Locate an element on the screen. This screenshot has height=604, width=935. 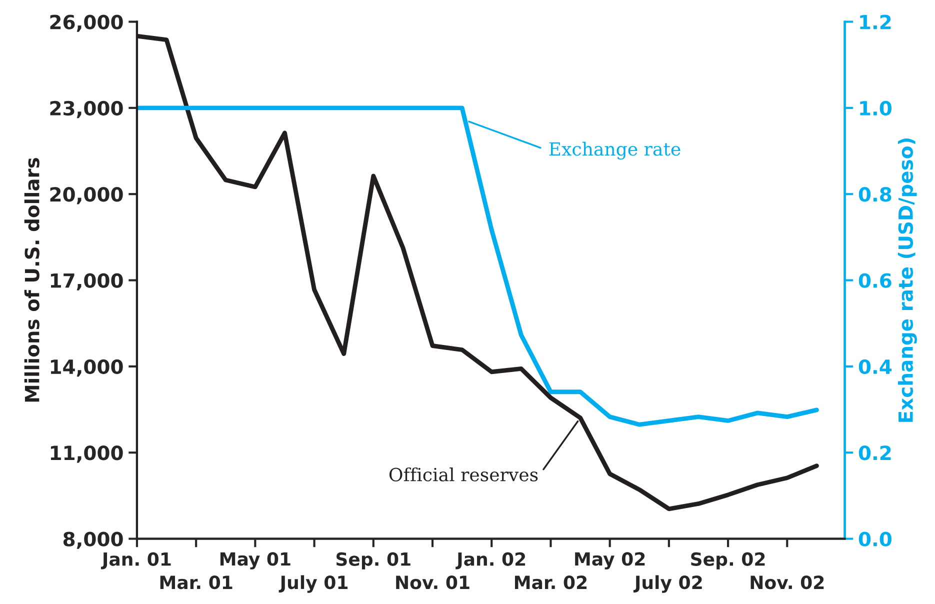
y-tick-label: 14,000 is located at coordinates (86, 368).